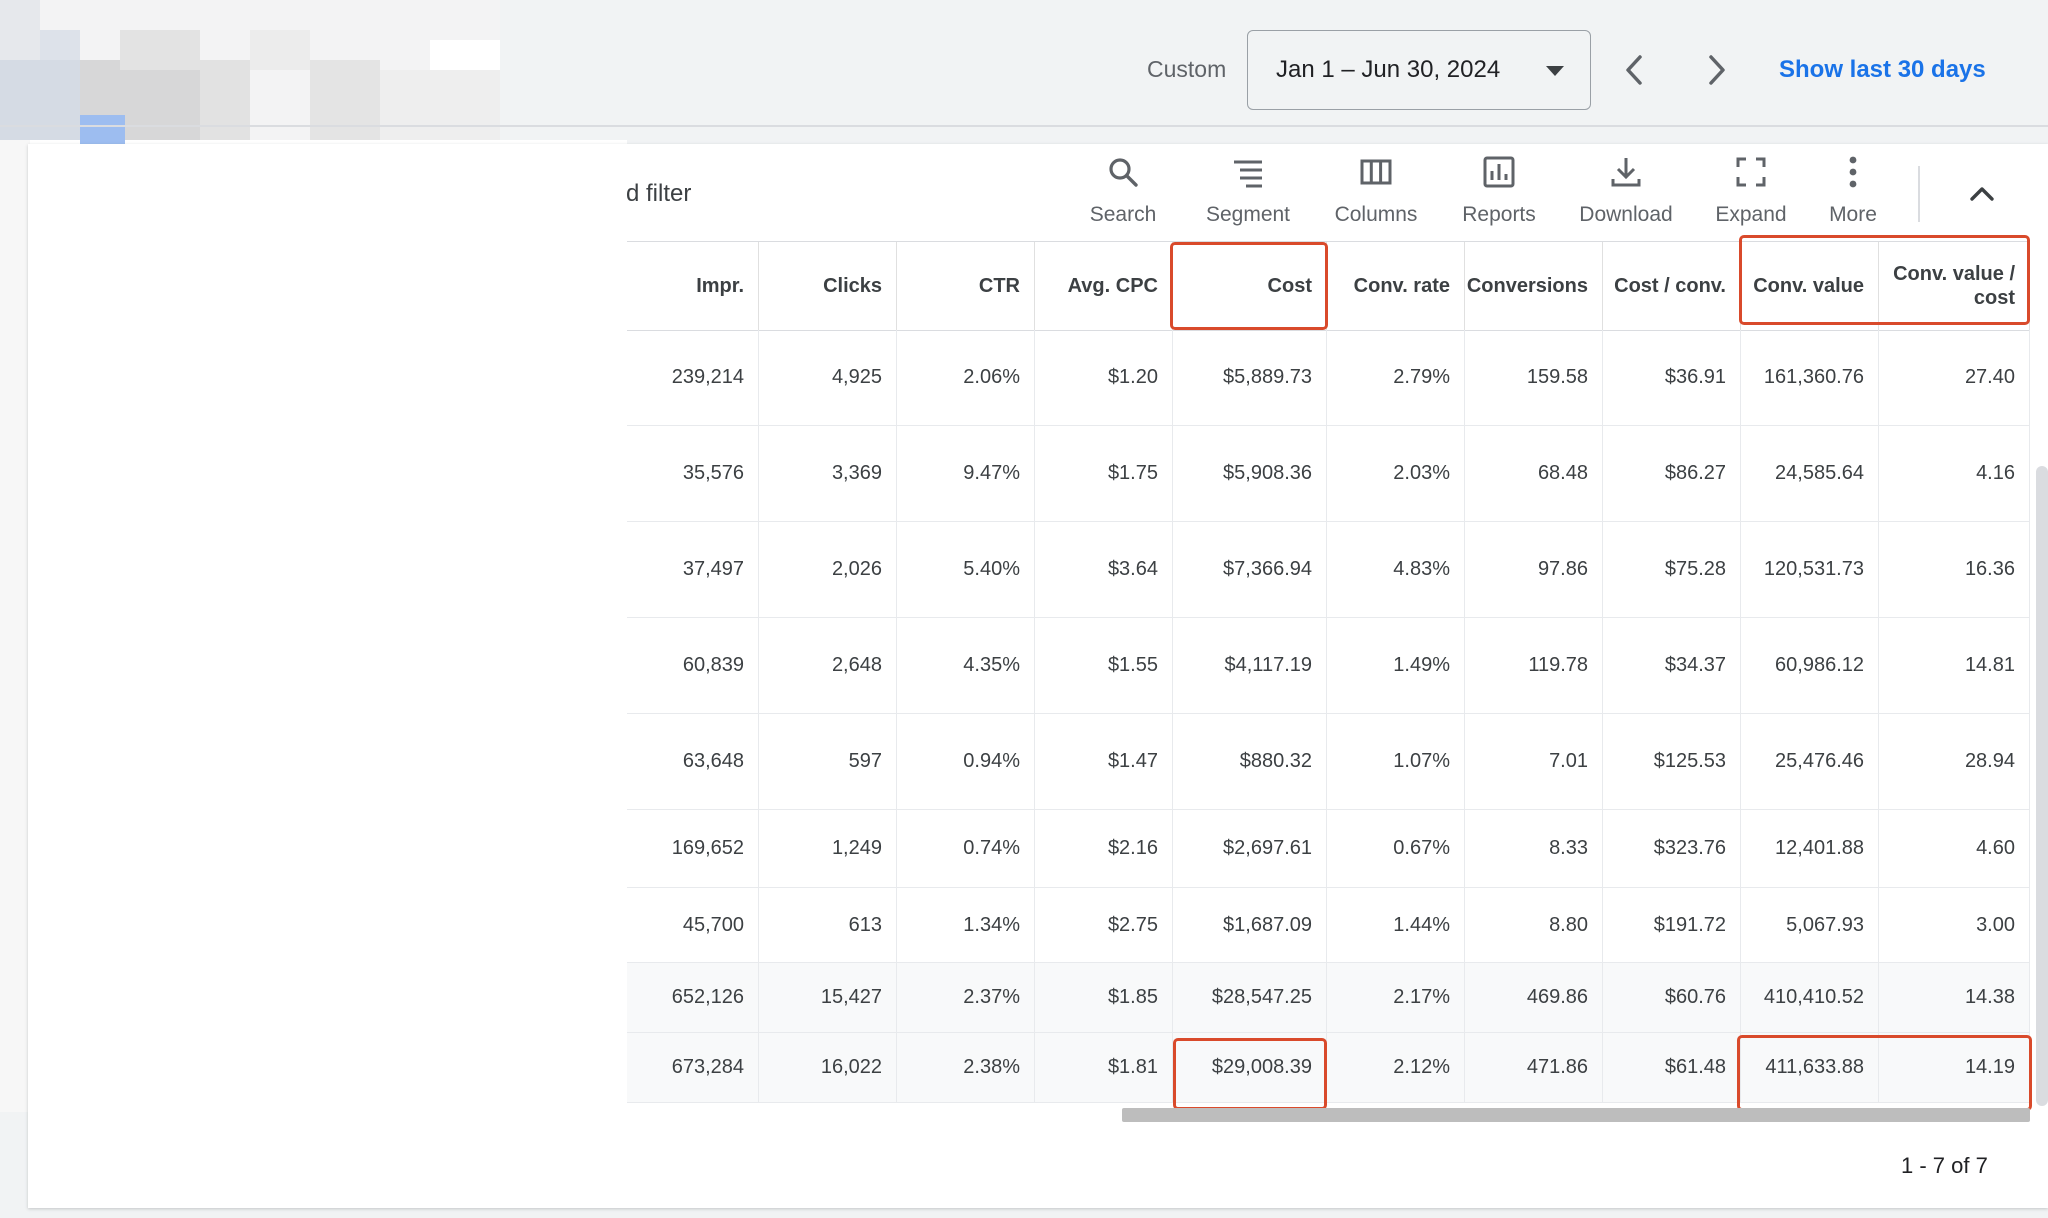 The image size is (2048, 1218). What do you see at coordinates (966, 473) in the screenshot?
I see `table-cell-ctr: 9.47%` at bounding box center [966, 473].